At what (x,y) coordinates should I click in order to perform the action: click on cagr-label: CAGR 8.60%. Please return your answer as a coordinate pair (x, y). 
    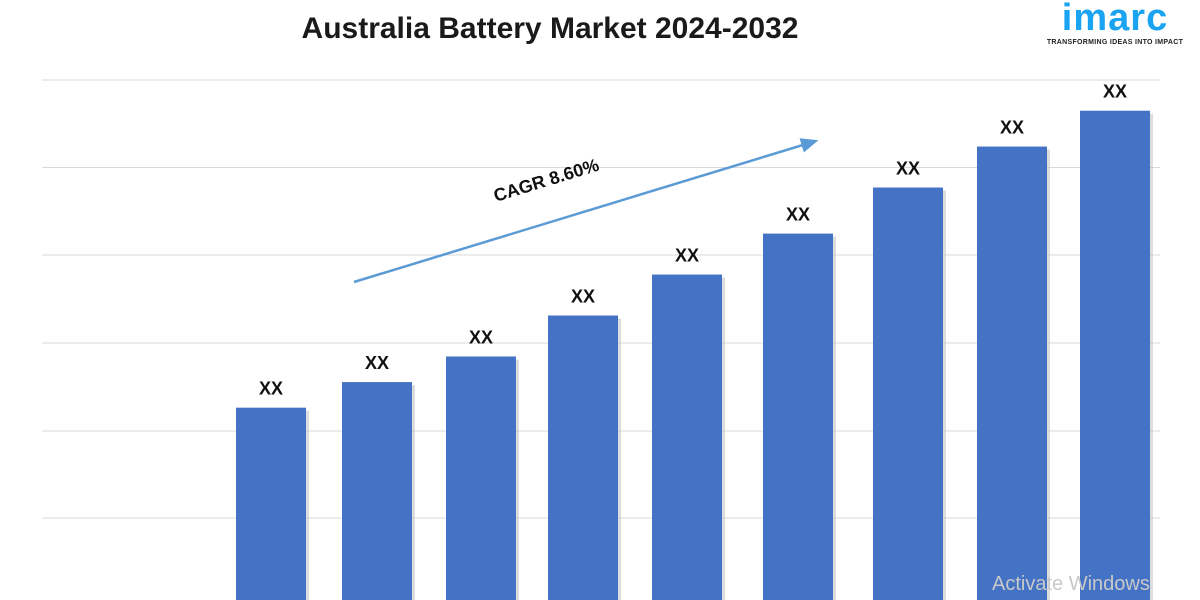
    Looking at the image, I should click on (546, 180).